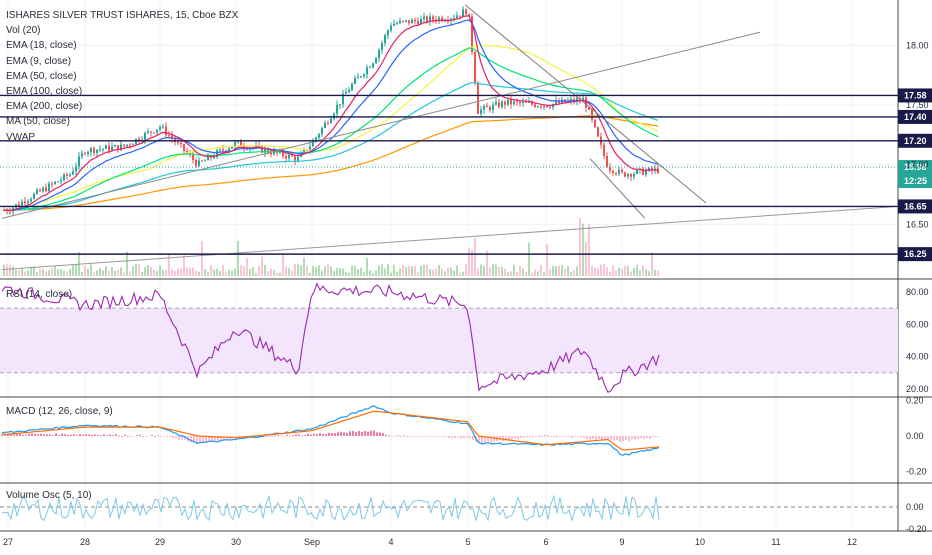 The image size is (932, 555). Describe the element at coordinates (917, 105) in the screenshot. I see `price-axis-tick: 17.50` at that location.